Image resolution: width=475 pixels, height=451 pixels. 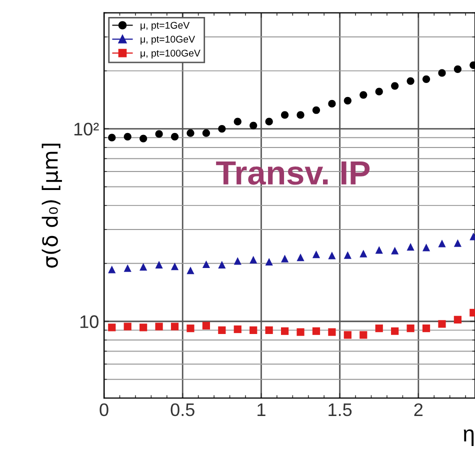 What do you see at coordinates (104, 409) in the screenshot?
I see `x-tick-label: 0` at bounding box center [104, 409].